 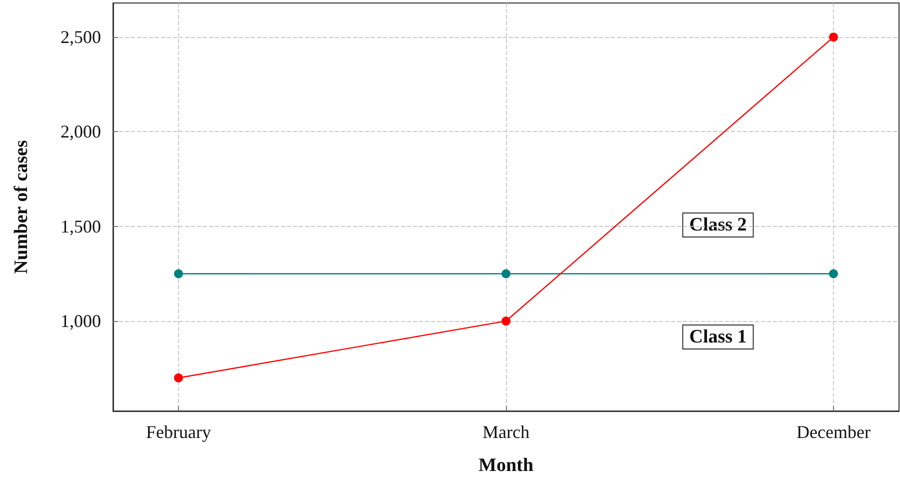 What do you see at coordinates (718, 337) in the screenshot?
I see `annotation: Class 1` at bounding box center [718, 337].